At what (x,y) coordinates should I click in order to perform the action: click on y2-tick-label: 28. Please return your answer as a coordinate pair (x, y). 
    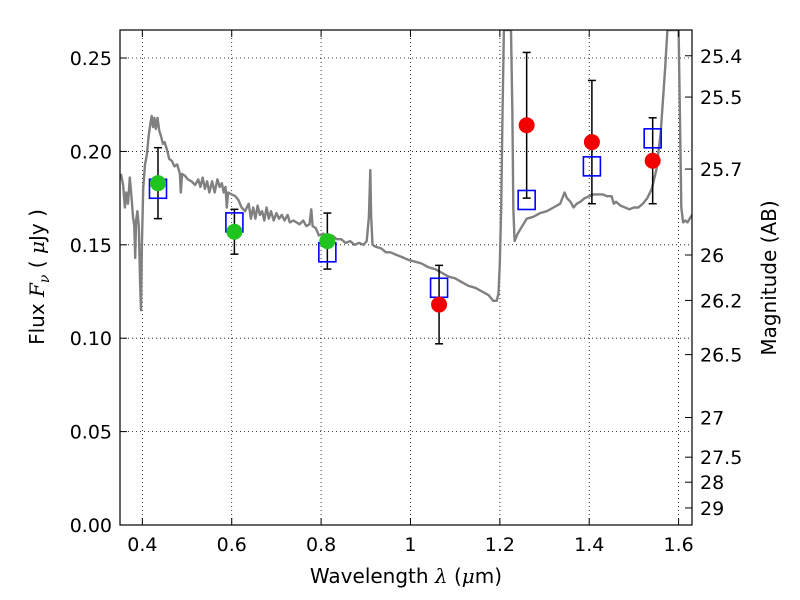
    Looking at the image, I should click on (712, 483).